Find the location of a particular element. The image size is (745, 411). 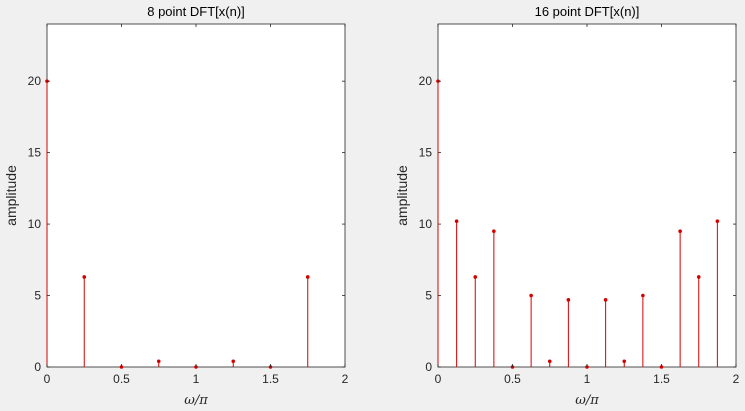

y-axis-label-16-point: amplitude is located at coordinates (402, 195).